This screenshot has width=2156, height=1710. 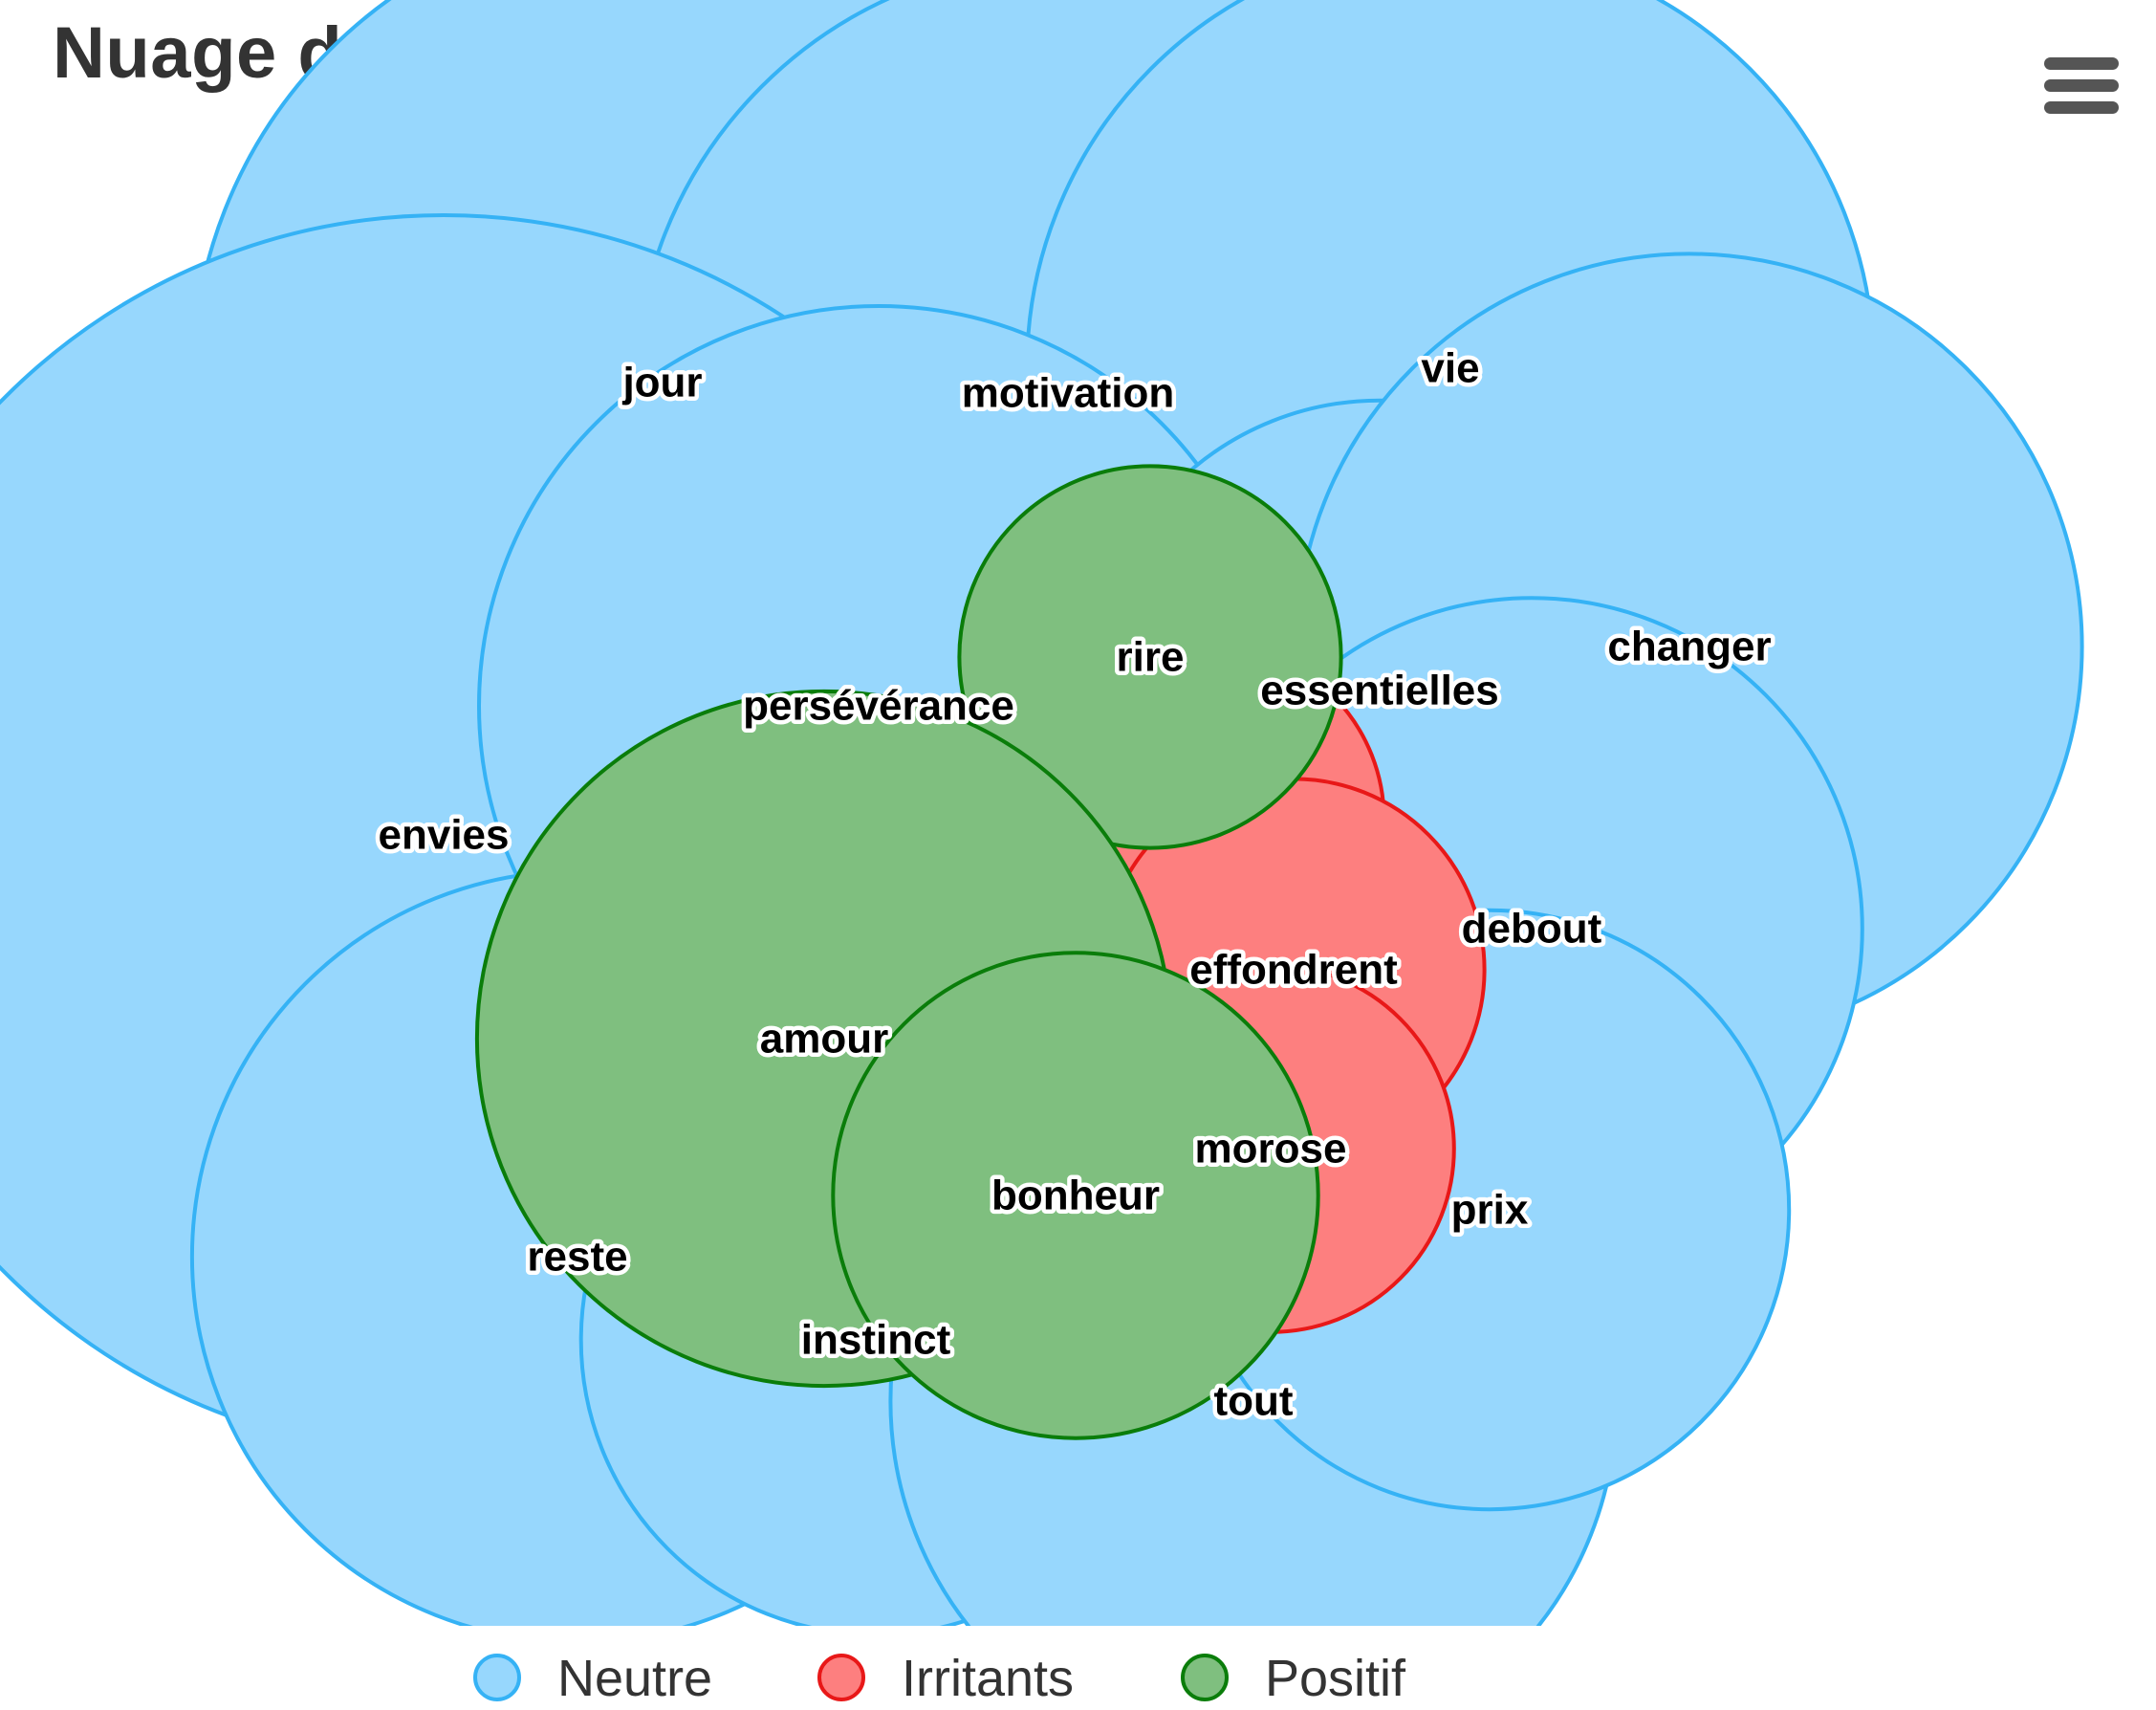 I want to click on legend-label-positif: Positif, so click(x=1335, y=1678).